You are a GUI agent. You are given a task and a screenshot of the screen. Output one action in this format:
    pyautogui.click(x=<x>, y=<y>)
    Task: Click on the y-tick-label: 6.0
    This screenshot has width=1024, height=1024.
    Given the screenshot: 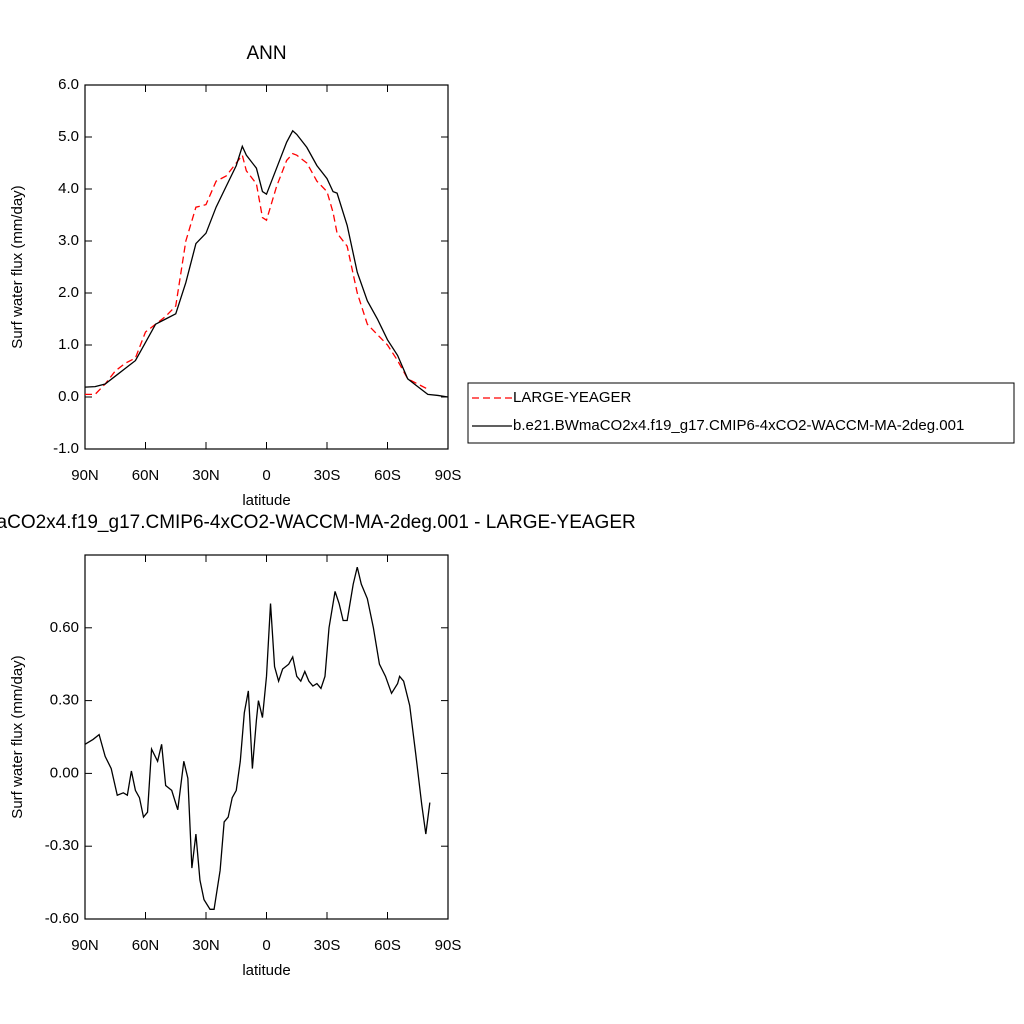 What is the action you would take?
    pyautogui.click(x=68, y=84)
    